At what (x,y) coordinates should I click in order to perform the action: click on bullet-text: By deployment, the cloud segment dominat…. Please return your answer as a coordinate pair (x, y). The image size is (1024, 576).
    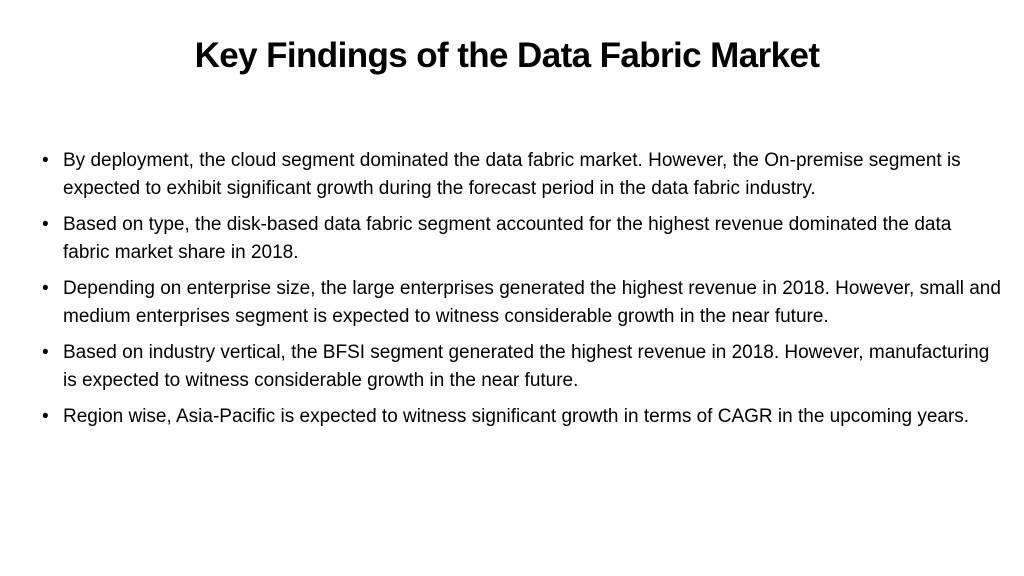
    Looking at the image, I should click on (512, 174).